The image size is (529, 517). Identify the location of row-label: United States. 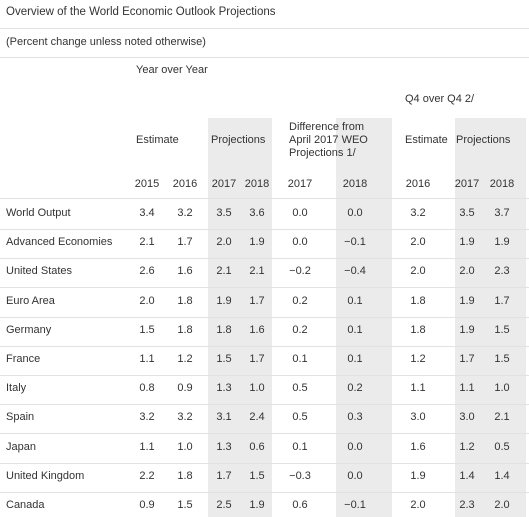
(39, 271).